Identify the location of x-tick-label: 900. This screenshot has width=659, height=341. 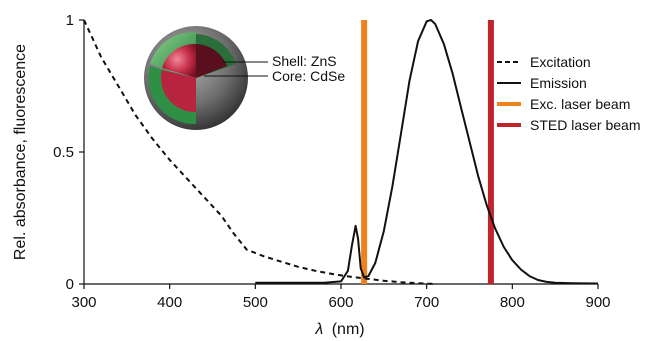
(597, 302).